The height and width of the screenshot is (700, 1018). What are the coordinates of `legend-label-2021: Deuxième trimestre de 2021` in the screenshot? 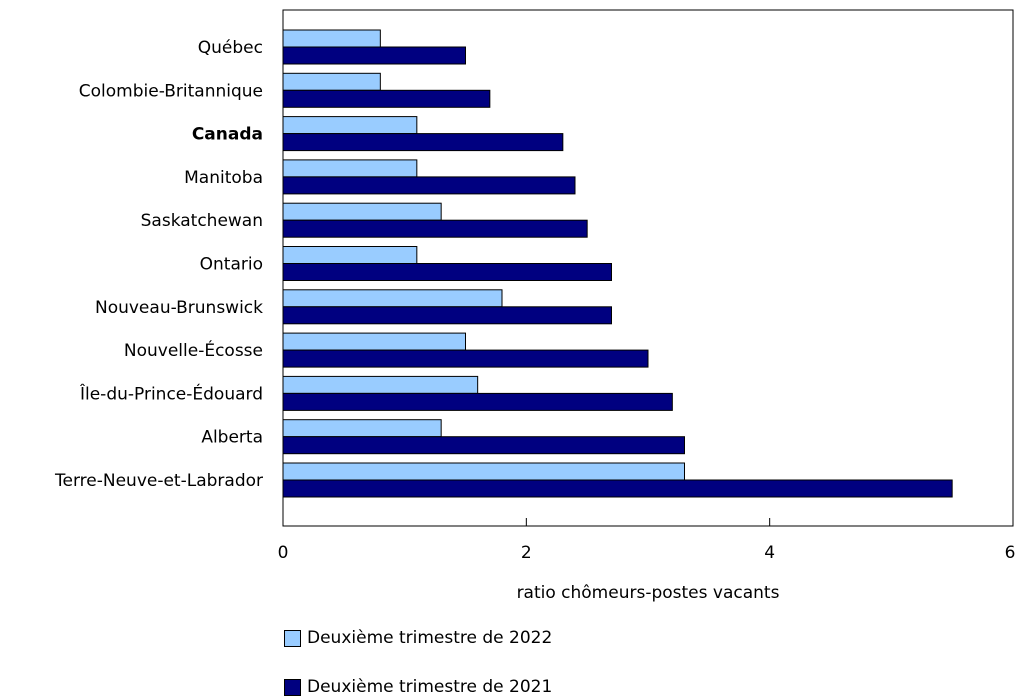 It's located at (430, 687).